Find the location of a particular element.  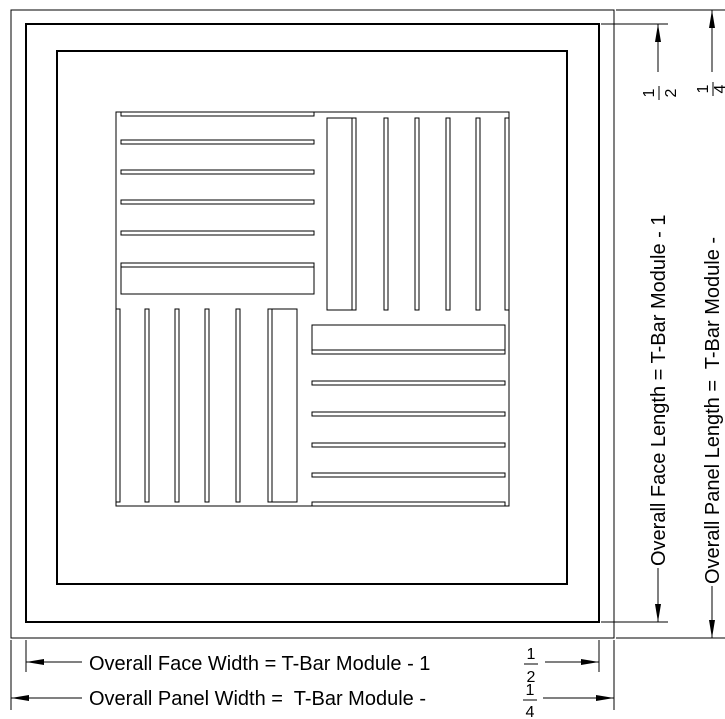

face-length-label: Overall Face Length = T-Bar Module - 1 is located at coordinates (659, 390).